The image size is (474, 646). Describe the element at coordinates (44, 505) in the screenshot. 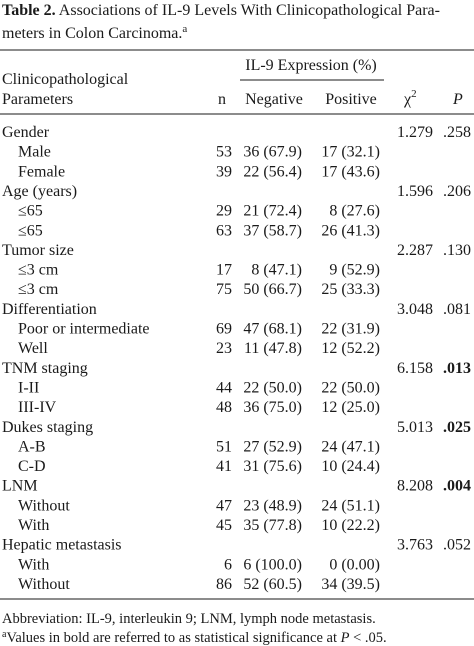

I see `row-label: Without` at that location.